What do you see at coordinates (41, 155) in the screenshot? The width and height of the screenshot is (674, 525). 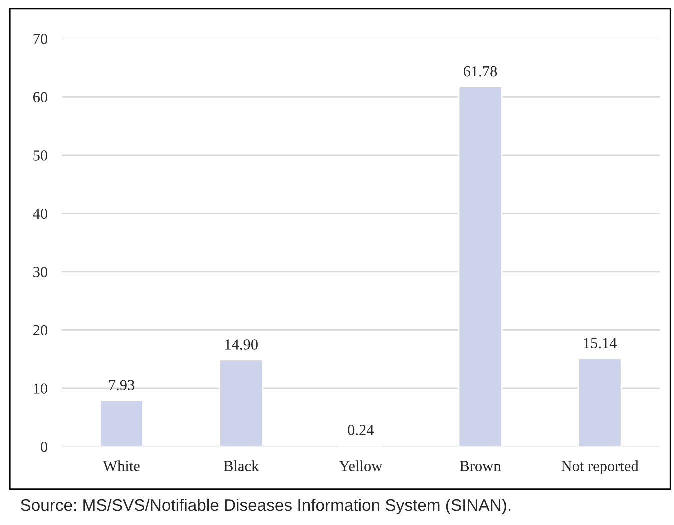 I see `y-tick-label: 50` at bounding box center [41, 155].